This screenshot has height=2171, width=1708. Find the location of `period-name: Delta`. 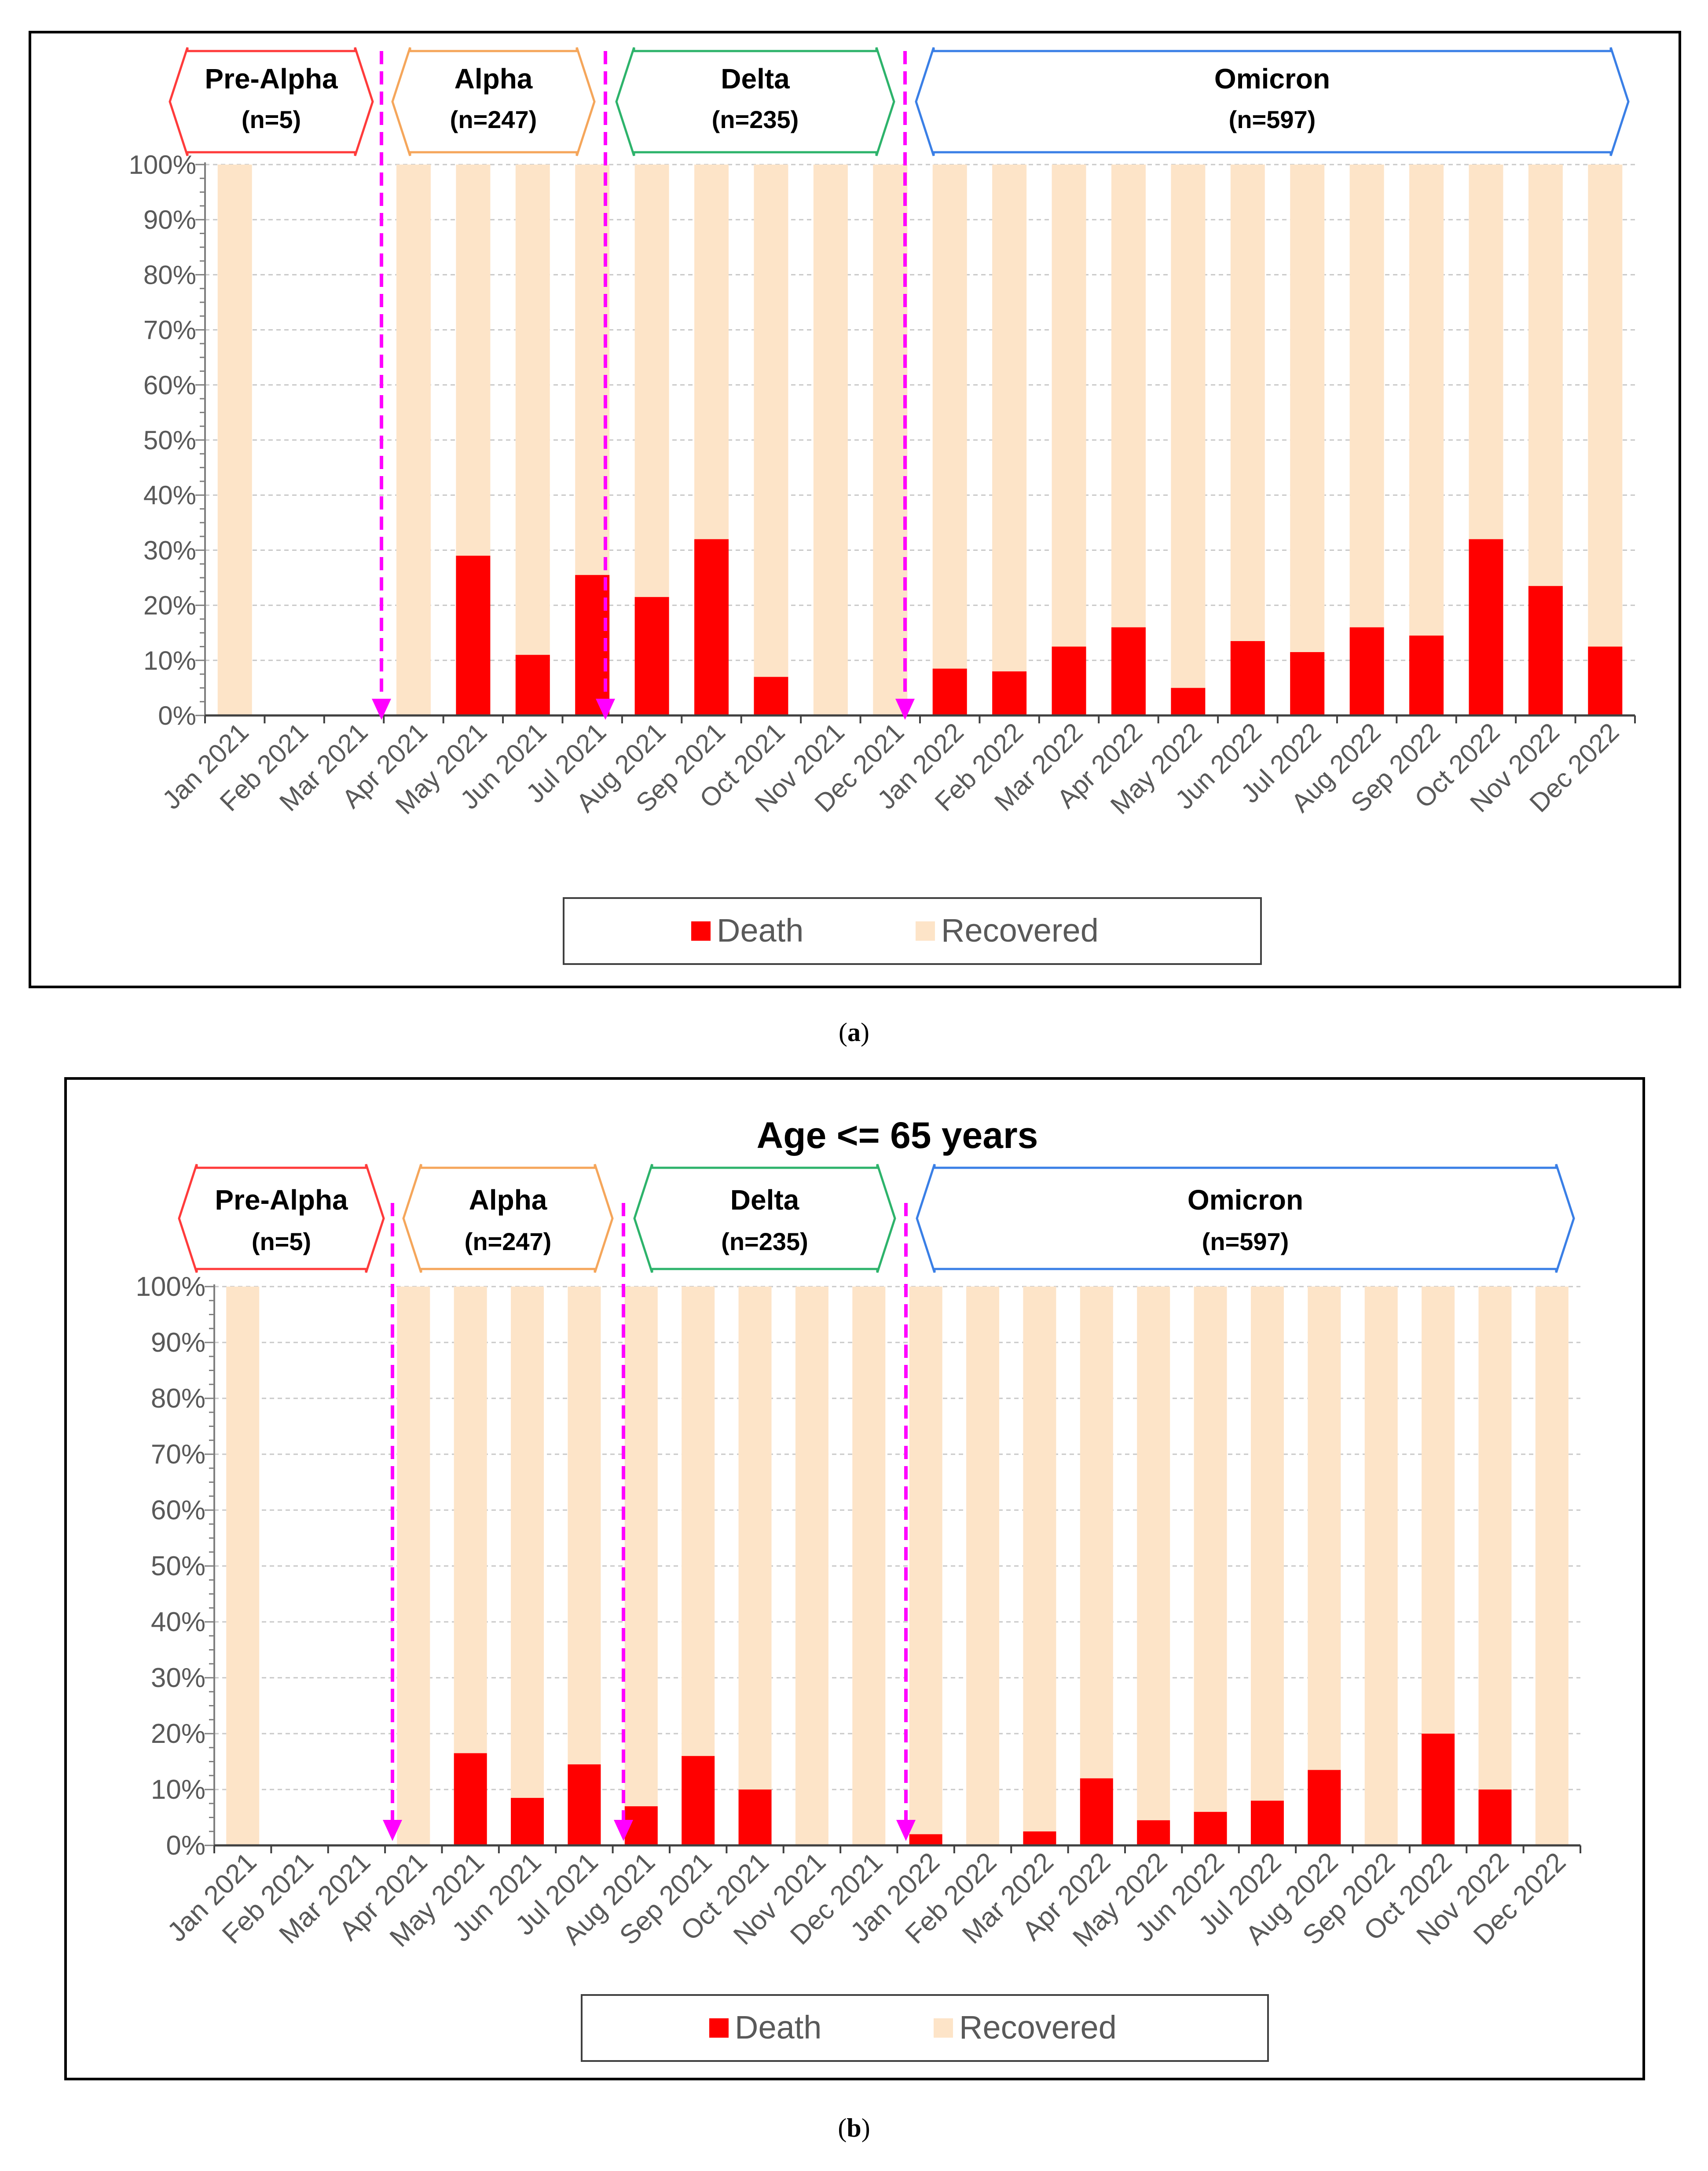

period-name: Delta is located at coordinates (764, 1200).